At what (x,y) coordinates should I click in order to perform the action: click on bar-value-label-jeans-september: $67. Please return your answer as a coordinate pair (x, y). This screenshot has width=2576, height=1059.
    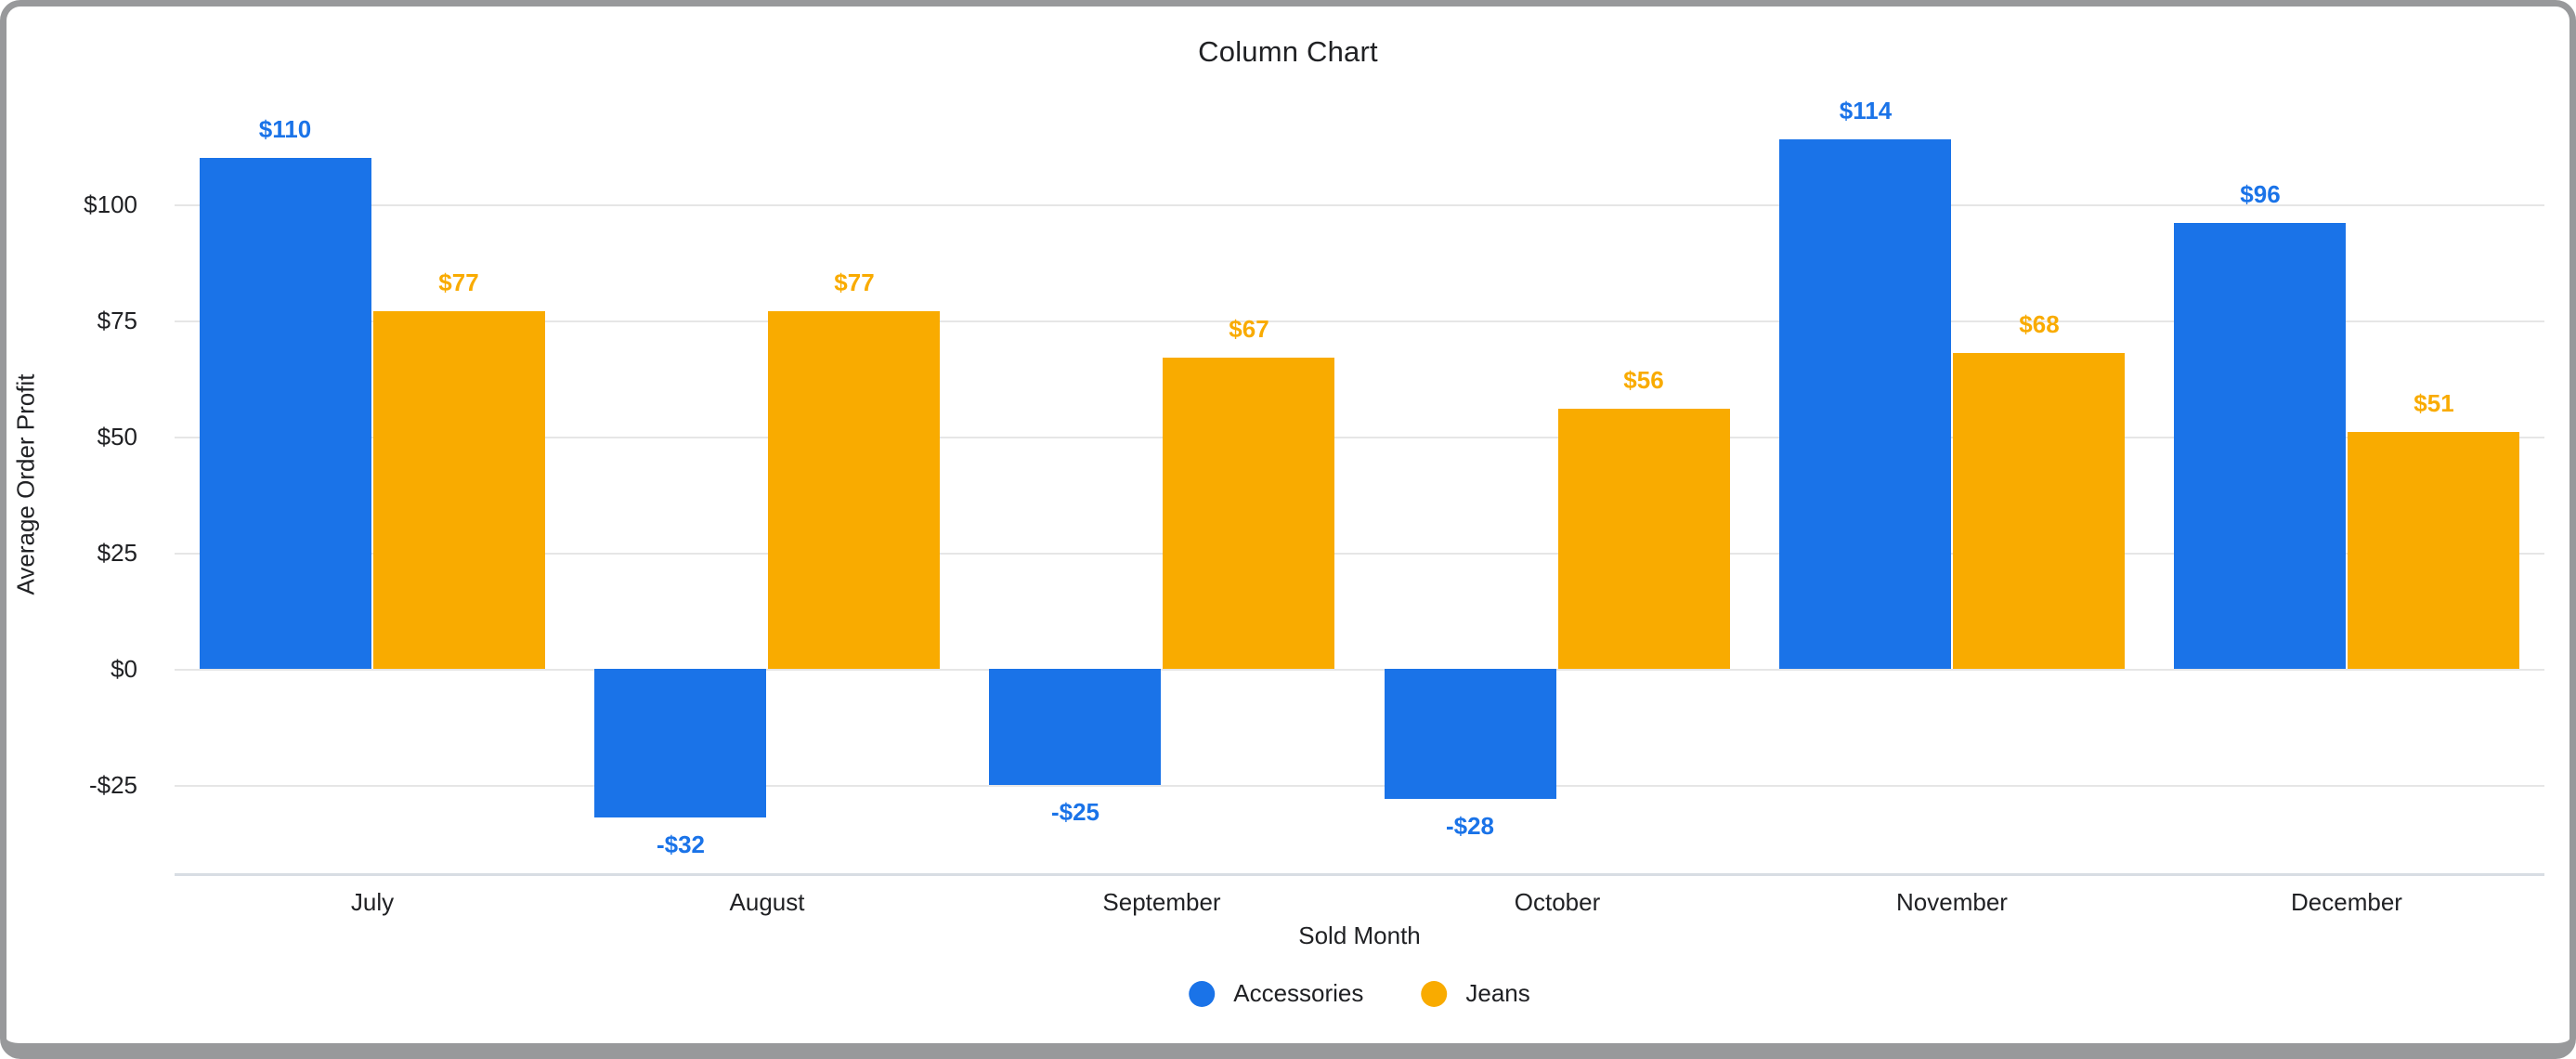
    Looking at the image, I should click on (1249, 329).